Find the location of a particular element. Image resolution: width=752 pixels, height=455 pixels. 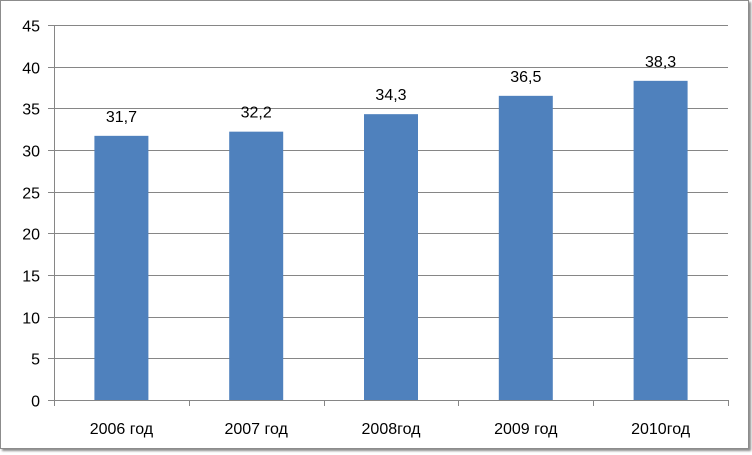

x-tick-label: 2010год is located at coordinates (661, 429).